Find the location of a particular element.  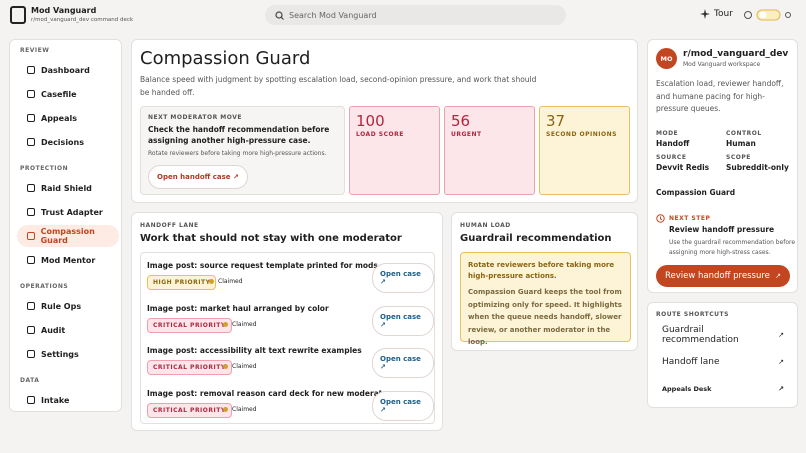

route-link: Guardrail recommendation ↗ is located at coordinates (723, 335).